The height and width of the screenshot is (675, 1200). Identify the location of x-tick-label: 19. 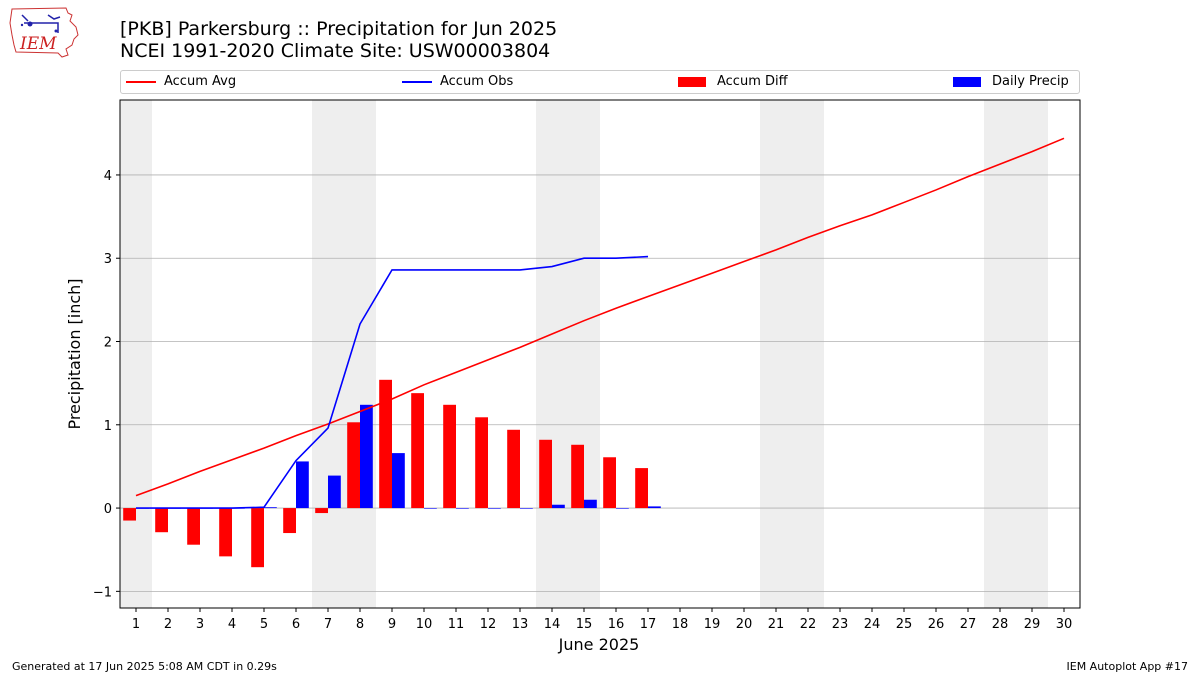
(712, 624).